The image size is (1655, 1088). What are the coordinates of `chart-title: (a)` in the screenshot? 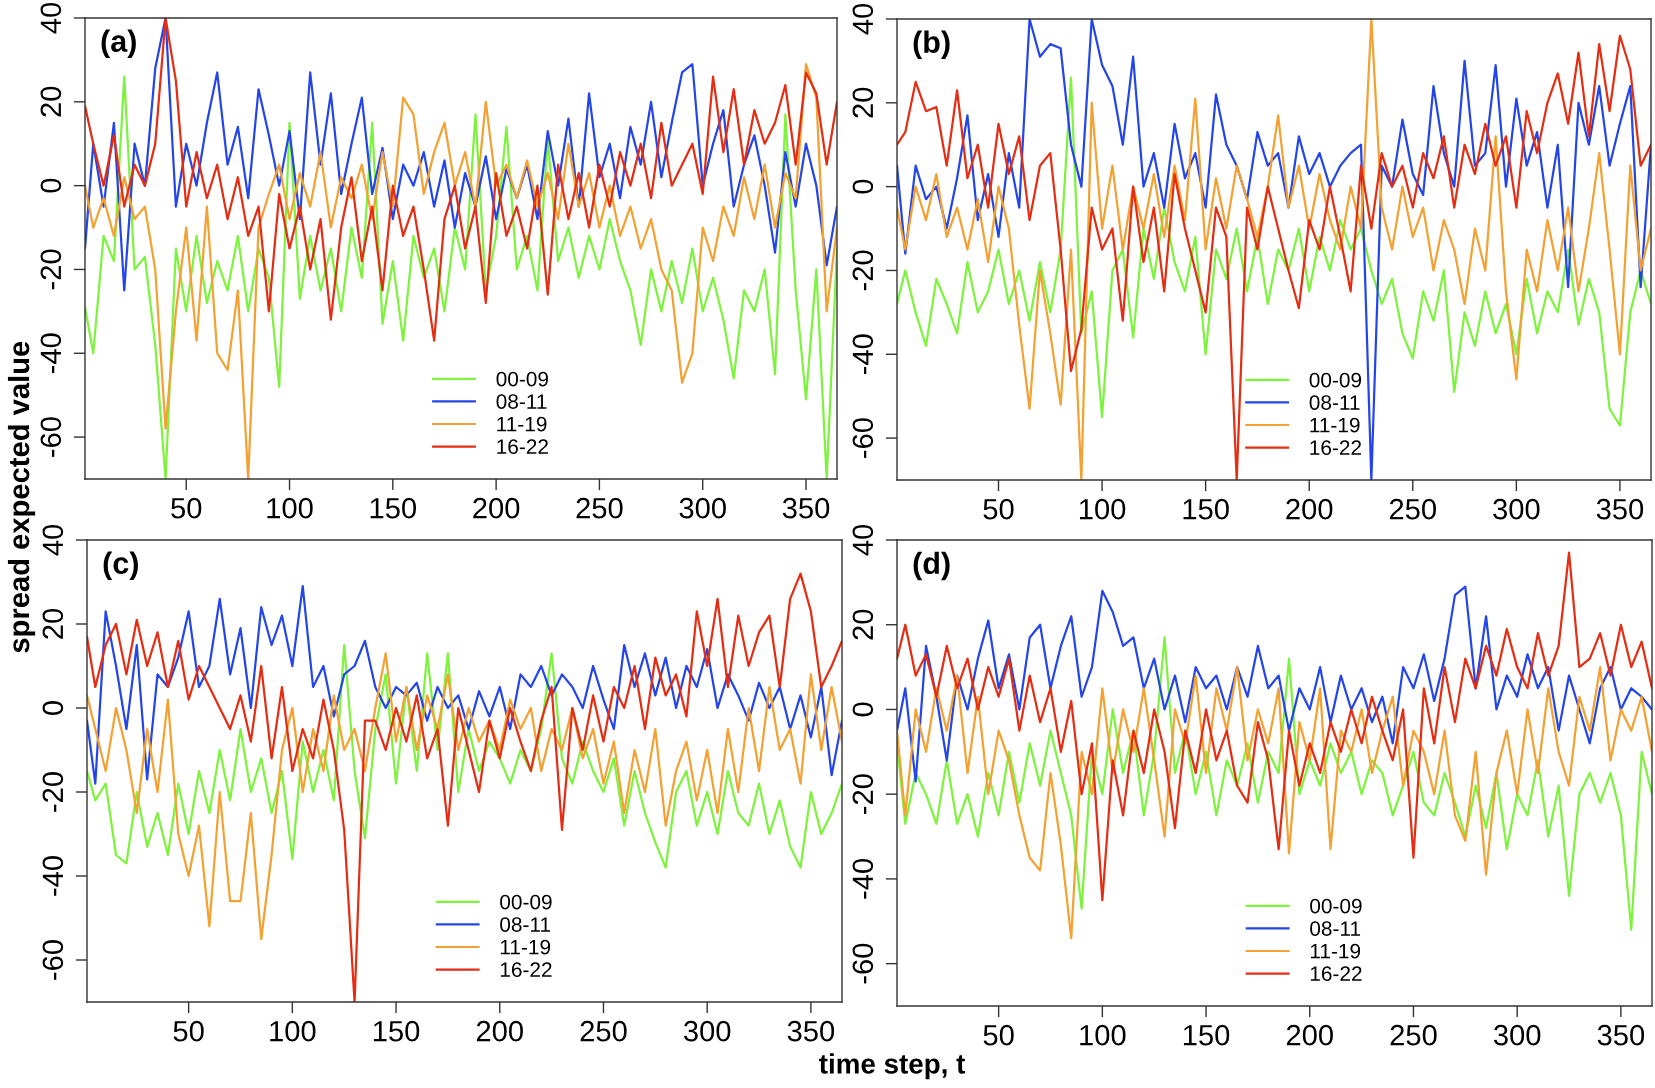 It's located at (118, 44).